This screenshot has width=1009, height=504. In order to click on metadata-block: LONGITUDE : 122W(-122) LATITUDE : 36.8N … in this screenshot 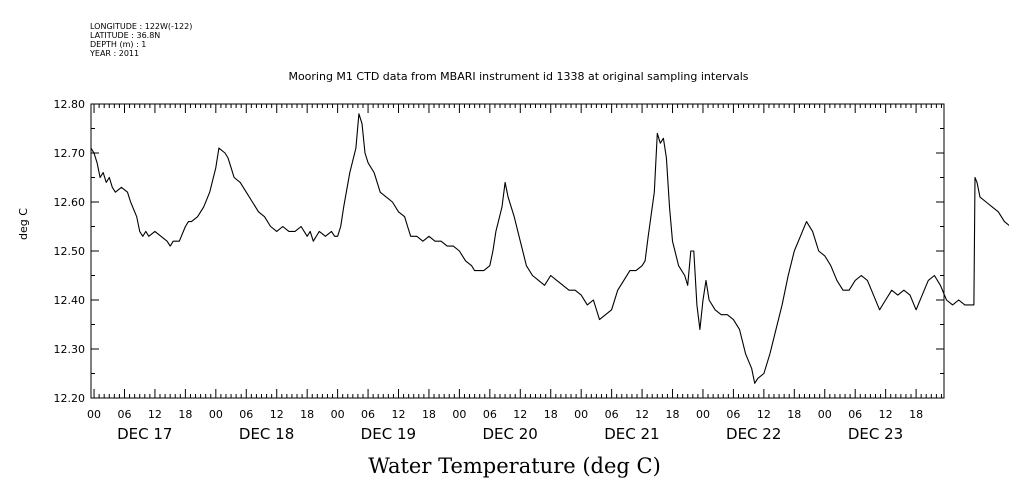, I will do `click(141, 40)`.